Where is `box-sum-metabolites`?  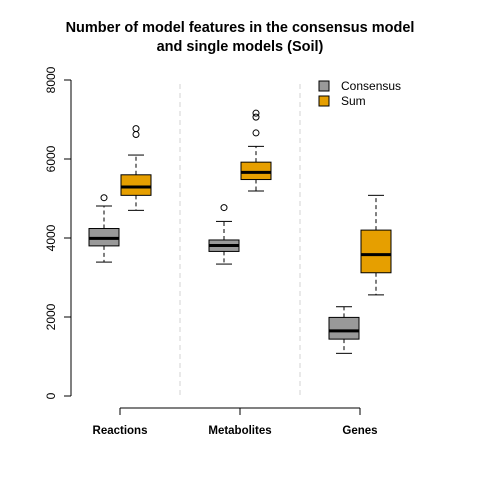 box-sum-metabolites is located at coordinates (256, 150).